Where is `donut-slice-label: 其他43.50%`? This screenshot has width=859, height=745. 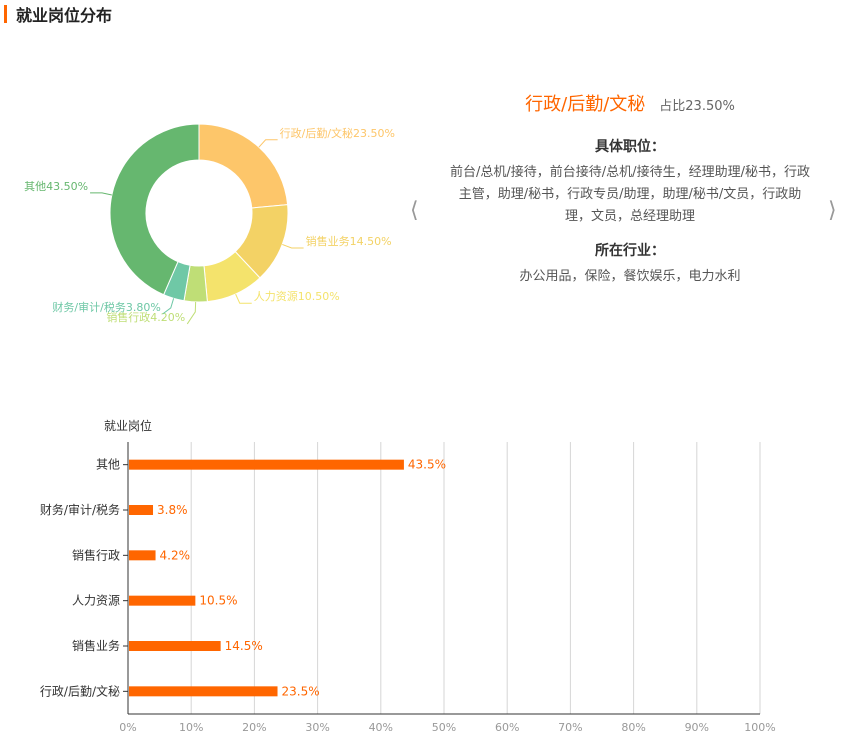 donut-slice-label: 其他43.50% is located at coordinates (56, 186).